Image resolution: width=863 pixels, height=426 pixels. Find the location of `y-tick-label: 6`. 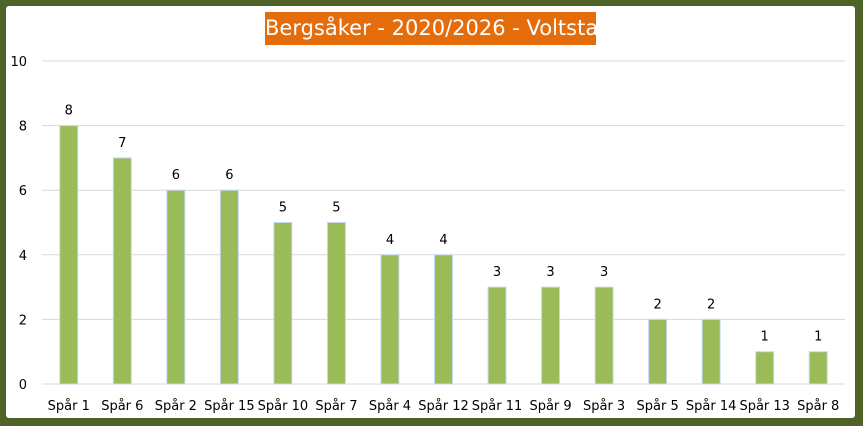

y-tick-label: 6 is located at coordinates (23, 191).